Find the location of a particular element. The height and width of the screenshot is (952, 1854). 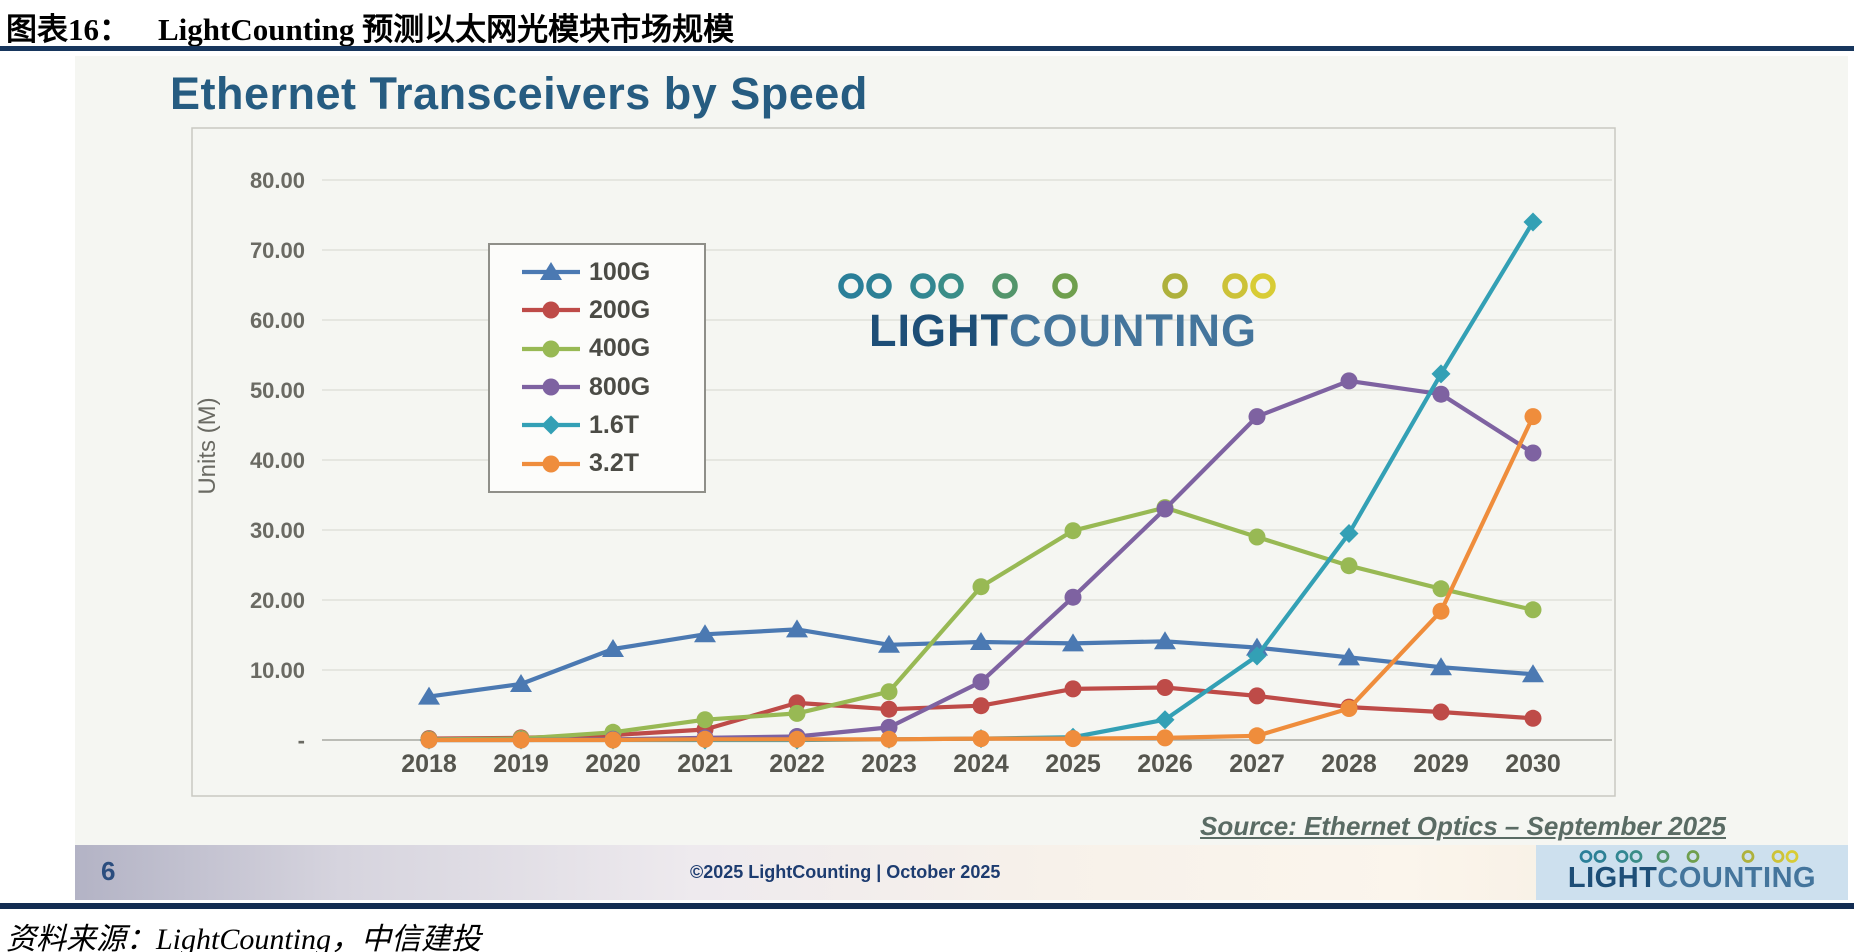

x-tick-label: 2024 is located at coordinates (981, 764).